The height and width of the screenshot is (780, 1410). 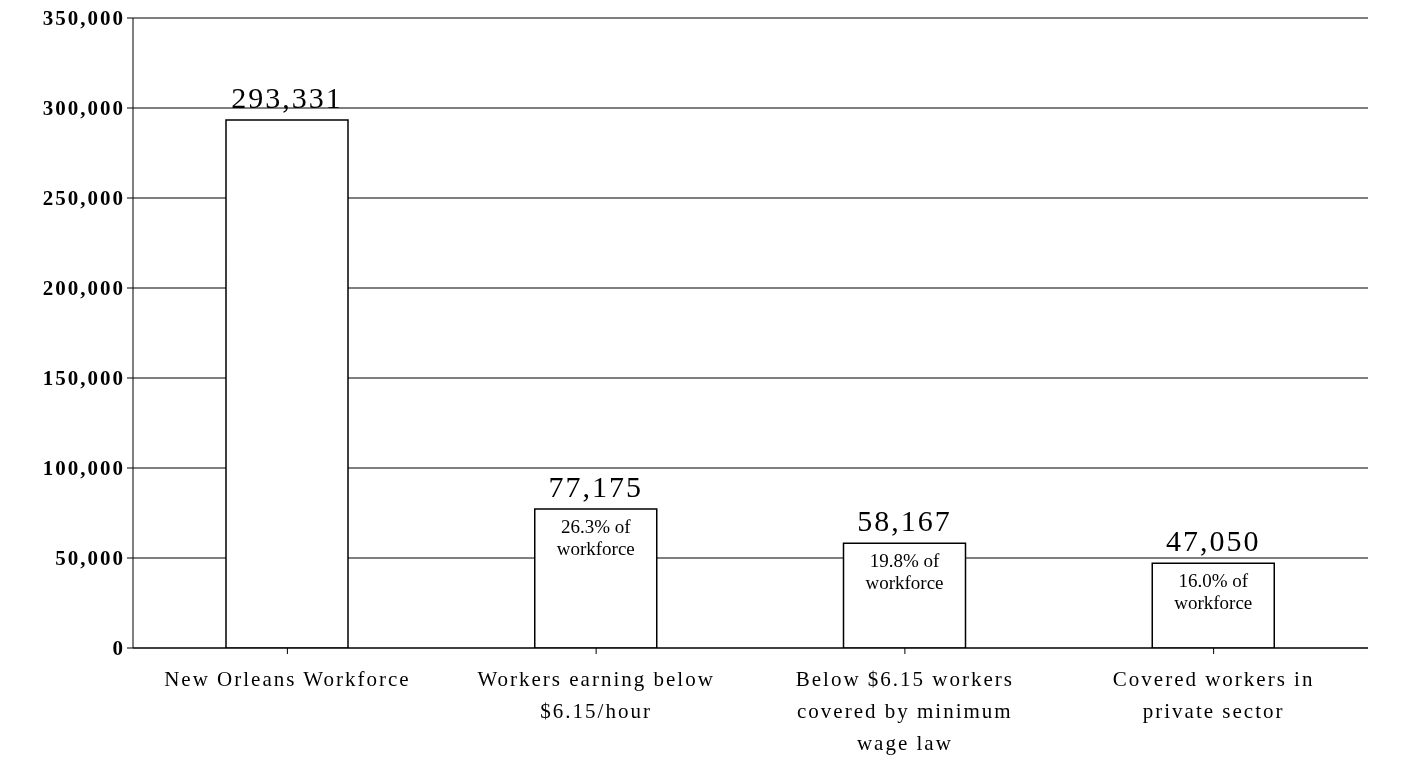 I want to click on y-tick-label: 300,000, so click(x=83, y=108).